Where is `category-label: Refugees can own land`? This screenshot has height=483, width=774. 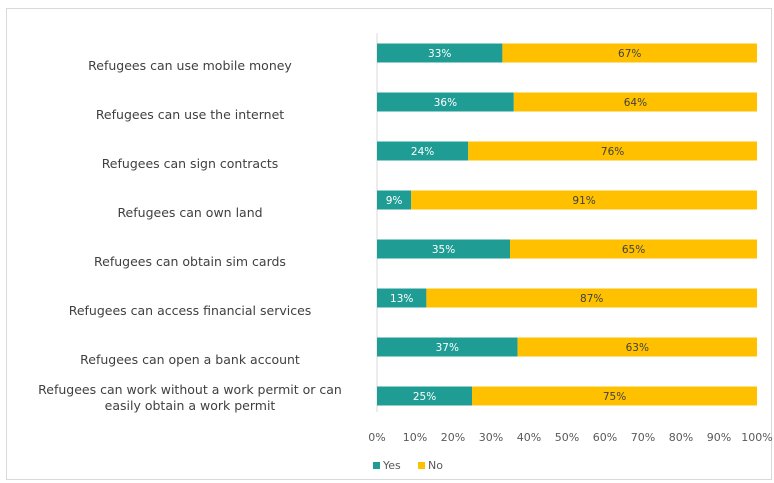 category-label: Refugees can own land is located at coordinates (189, 212).